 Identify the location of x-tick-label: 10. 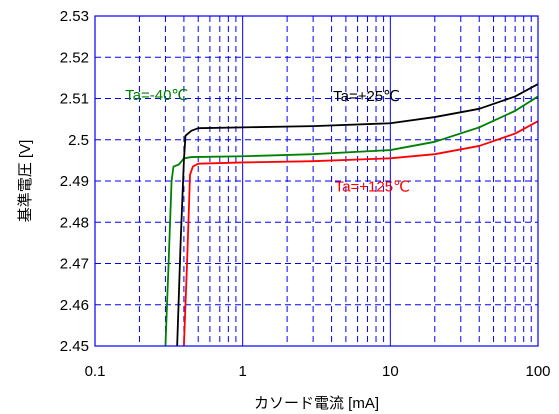
(390, 371).